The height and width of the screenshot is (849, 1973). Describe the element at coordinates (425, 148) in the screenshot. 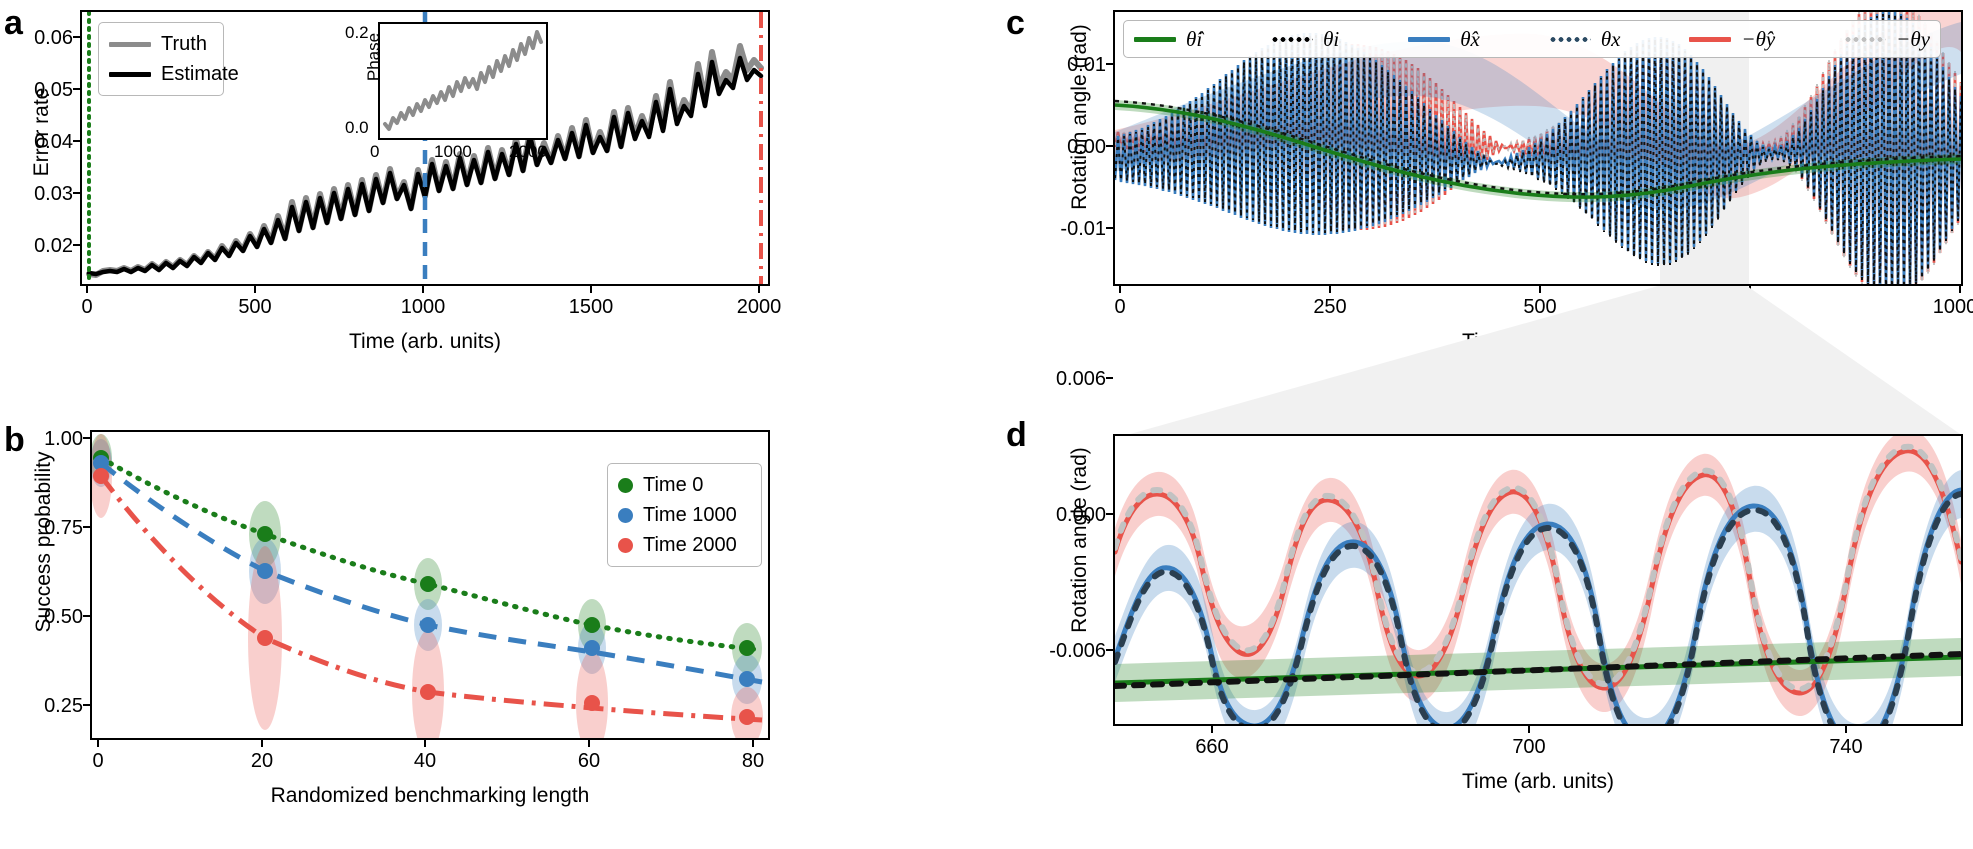

I see `panel-a-svg` at that location.